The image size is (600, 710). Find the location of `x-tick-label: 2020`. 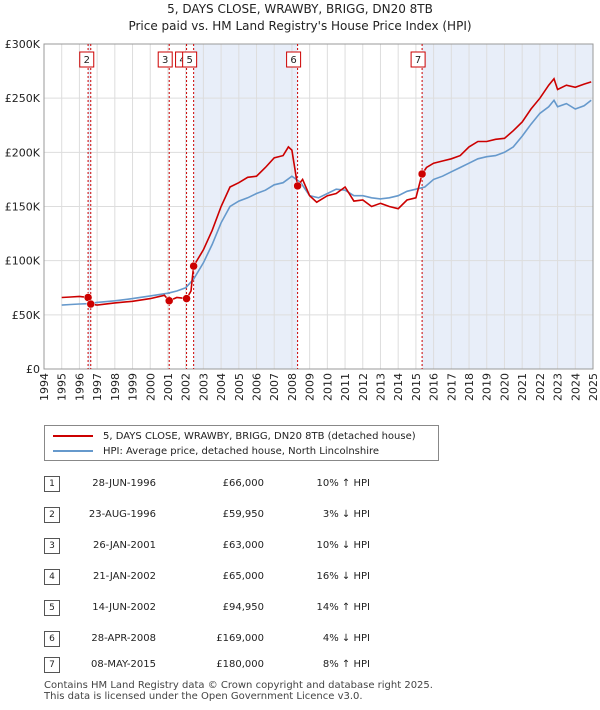

x-tick-label: 2020 is located at coordinates (504, 387).